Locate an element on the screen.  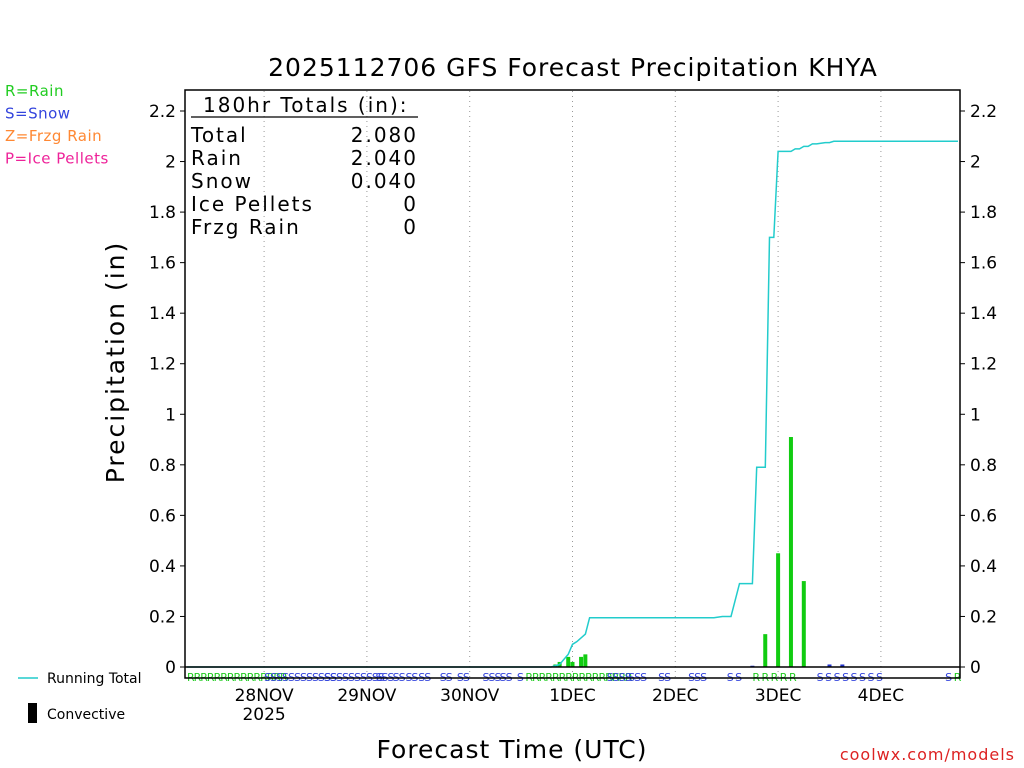
y-tick-label-right: 0.4 is located at coordinates (983, 567).